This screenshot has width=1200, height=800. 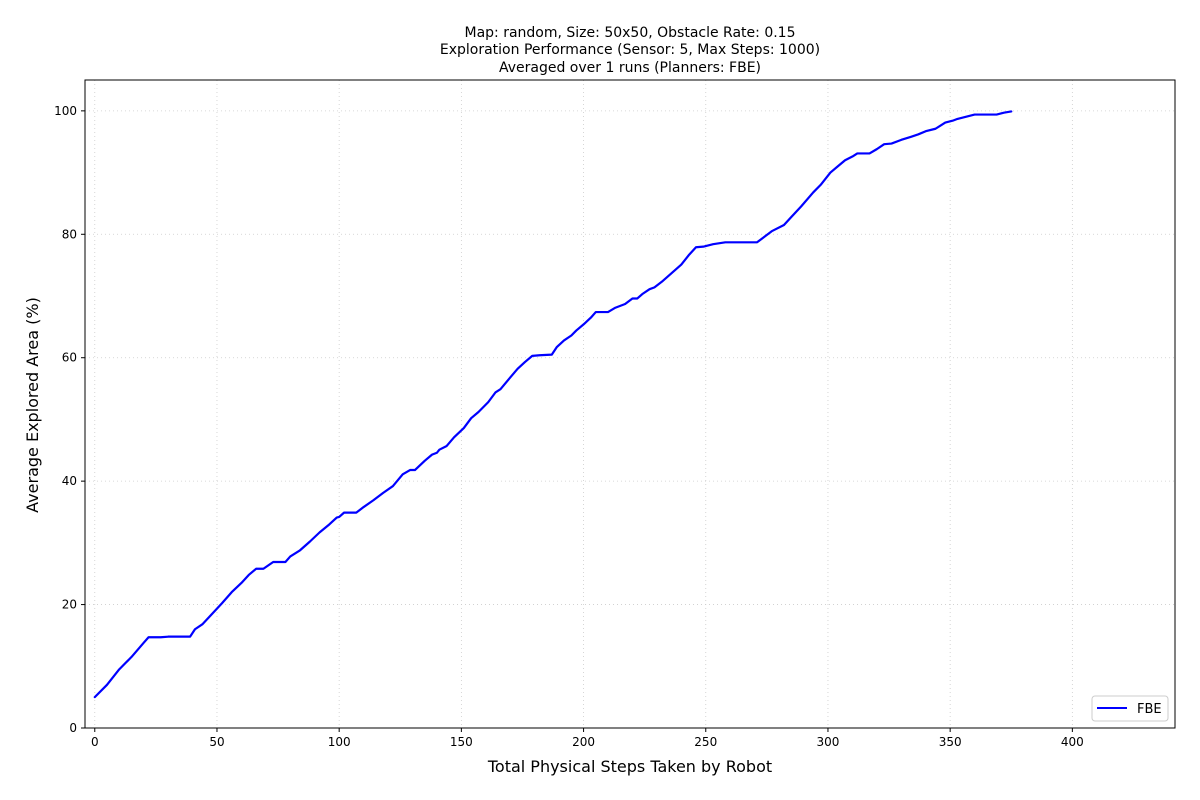 I want to click on x-tick-label-400: 400, so click(x=1072, y=742).